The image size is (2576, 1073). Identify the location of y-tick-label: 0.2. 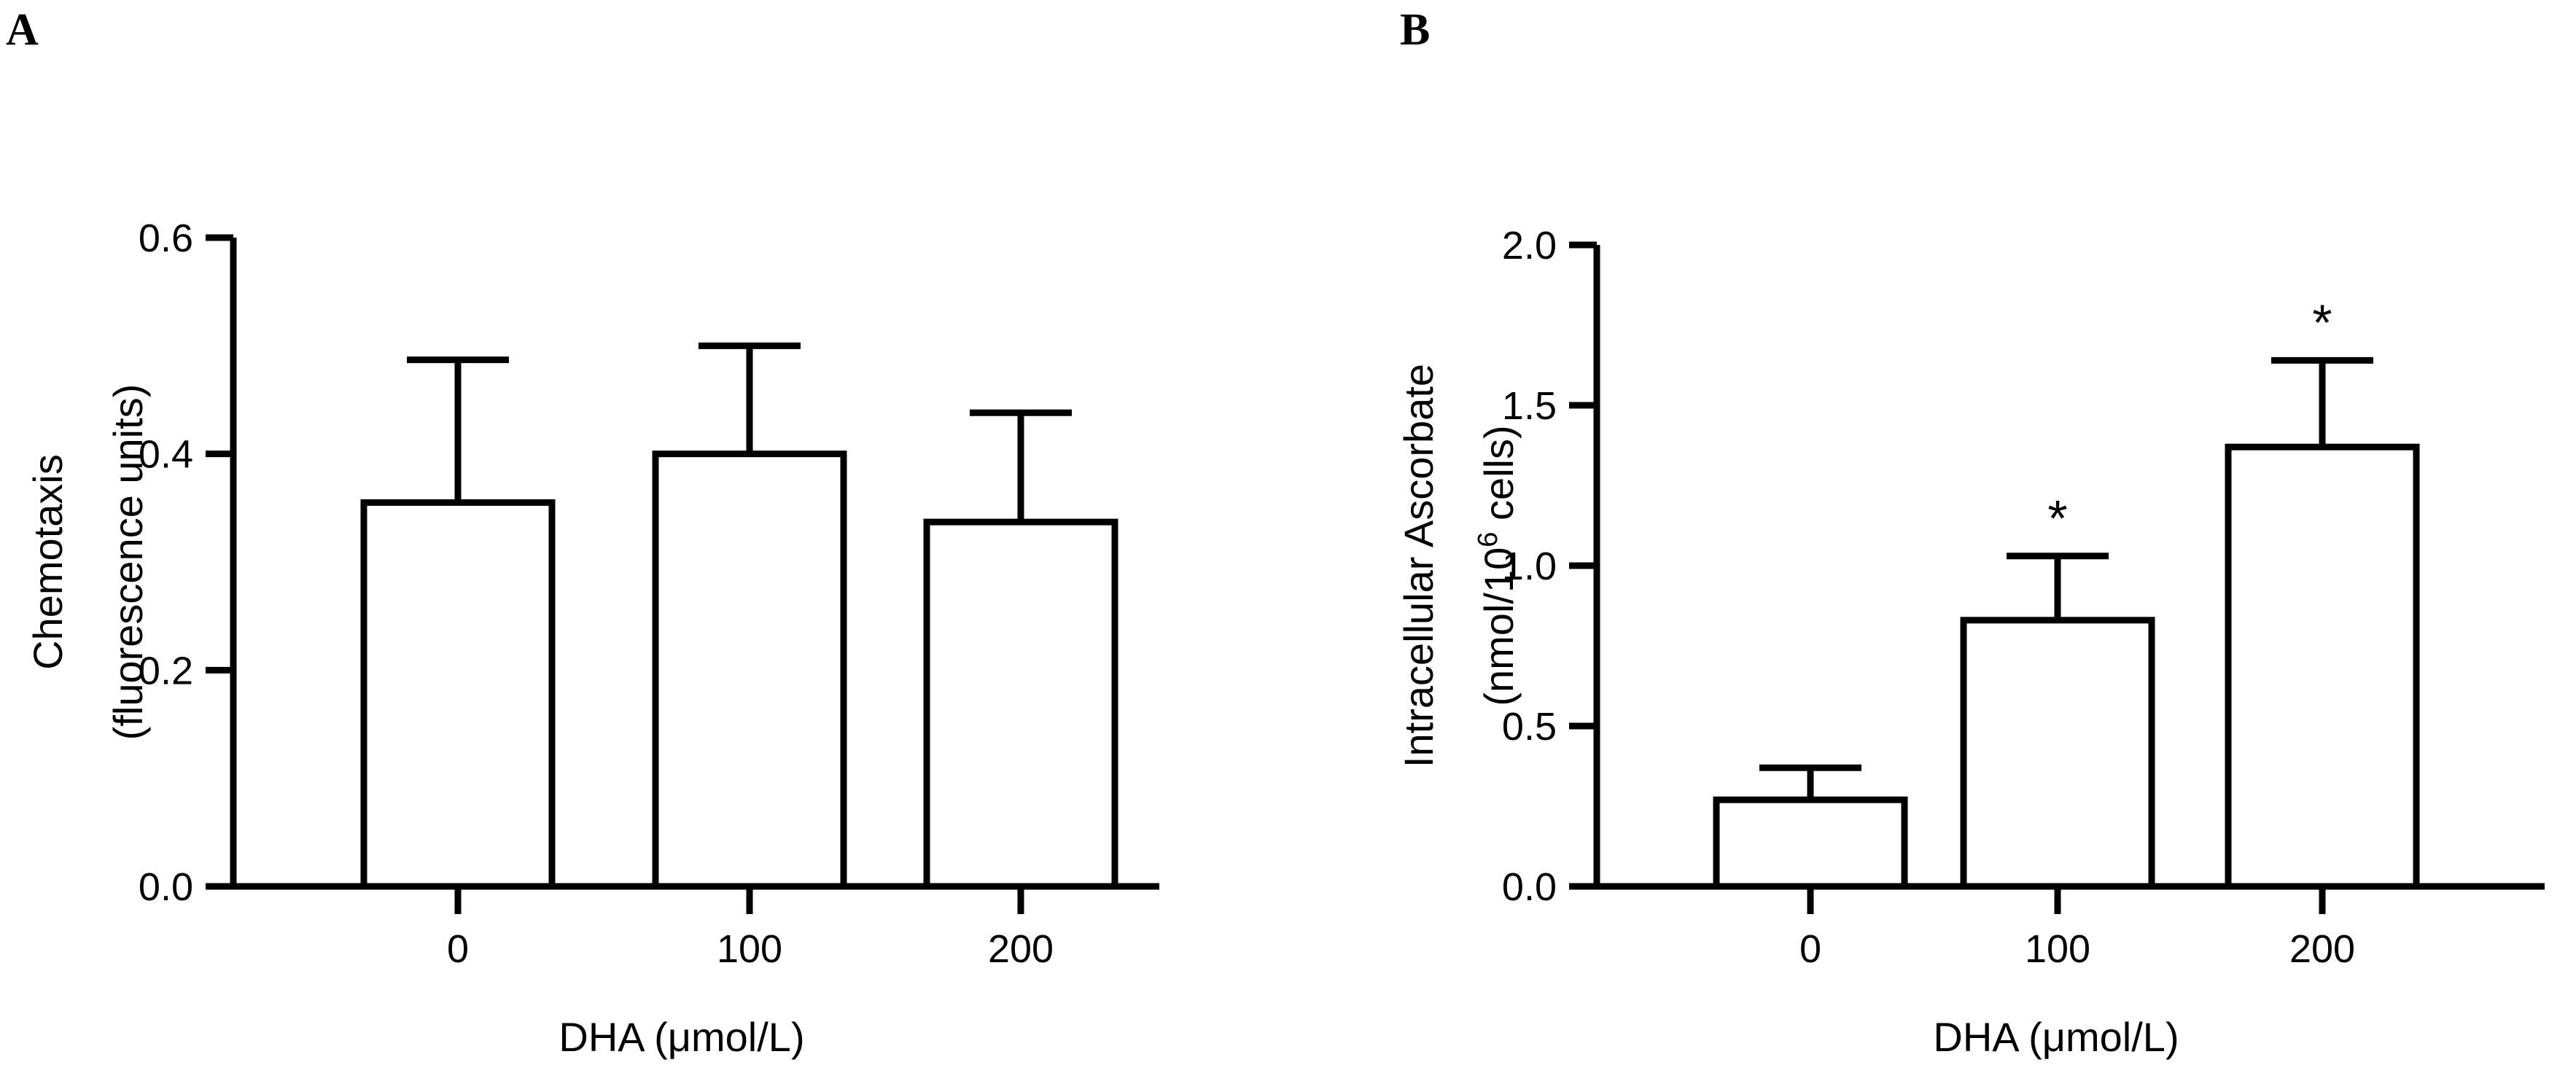
(166, 670).